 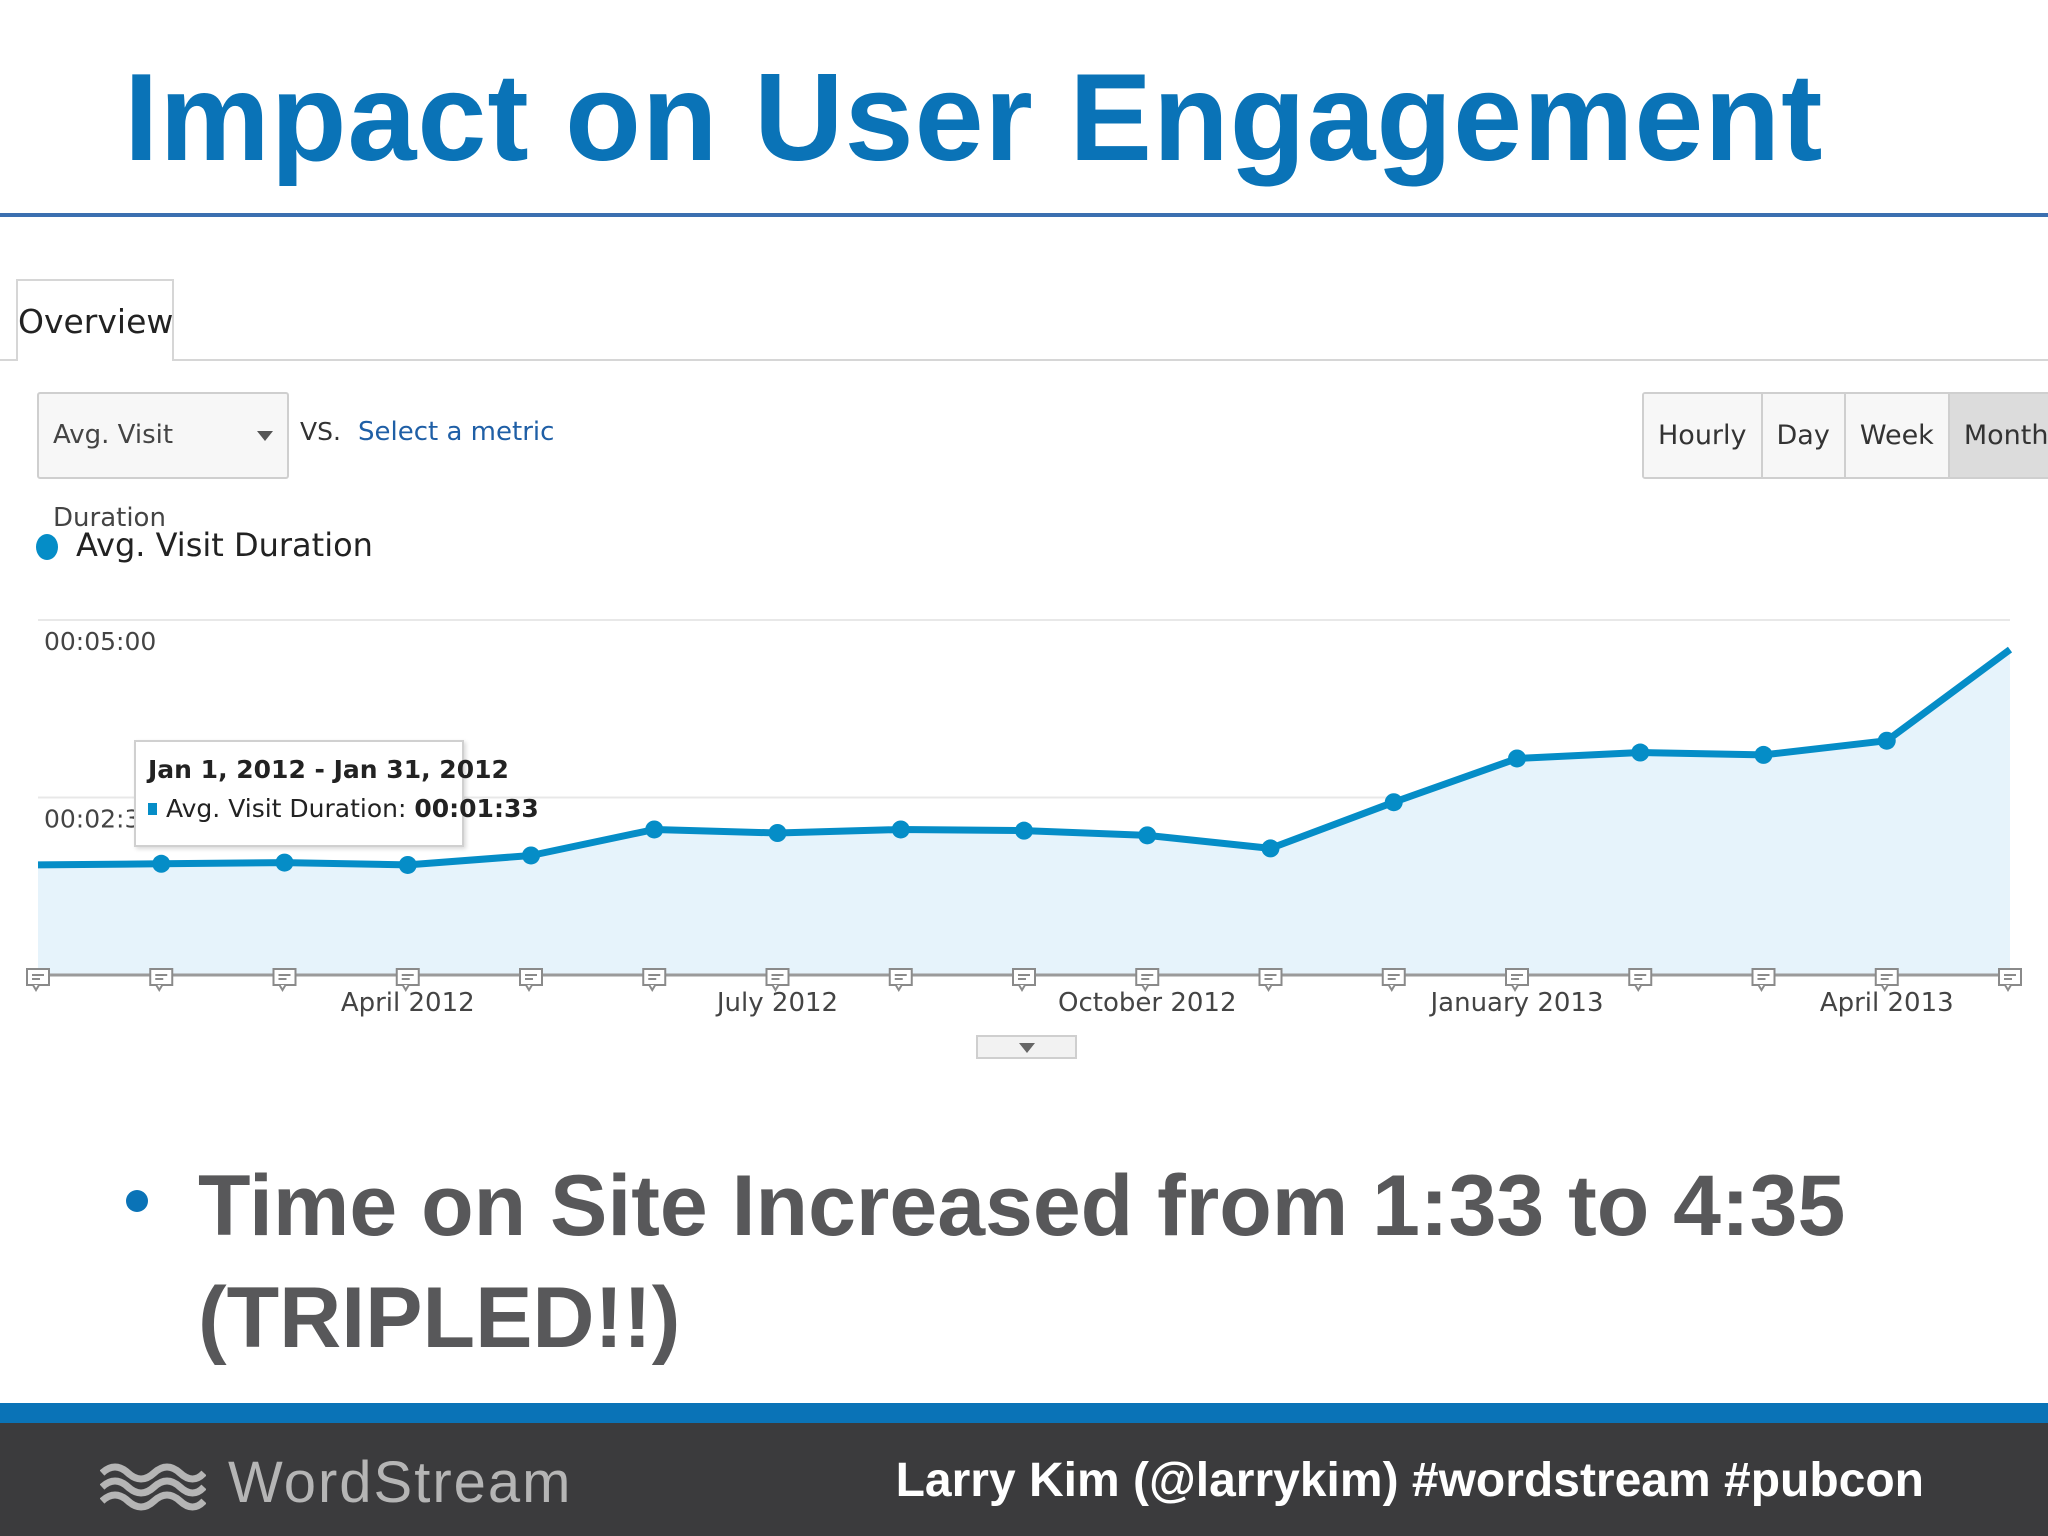 What do you see at coordinates (1895, 435) in the screenshot?
I see `week-button: Week` at bounding box center [1895, 435].